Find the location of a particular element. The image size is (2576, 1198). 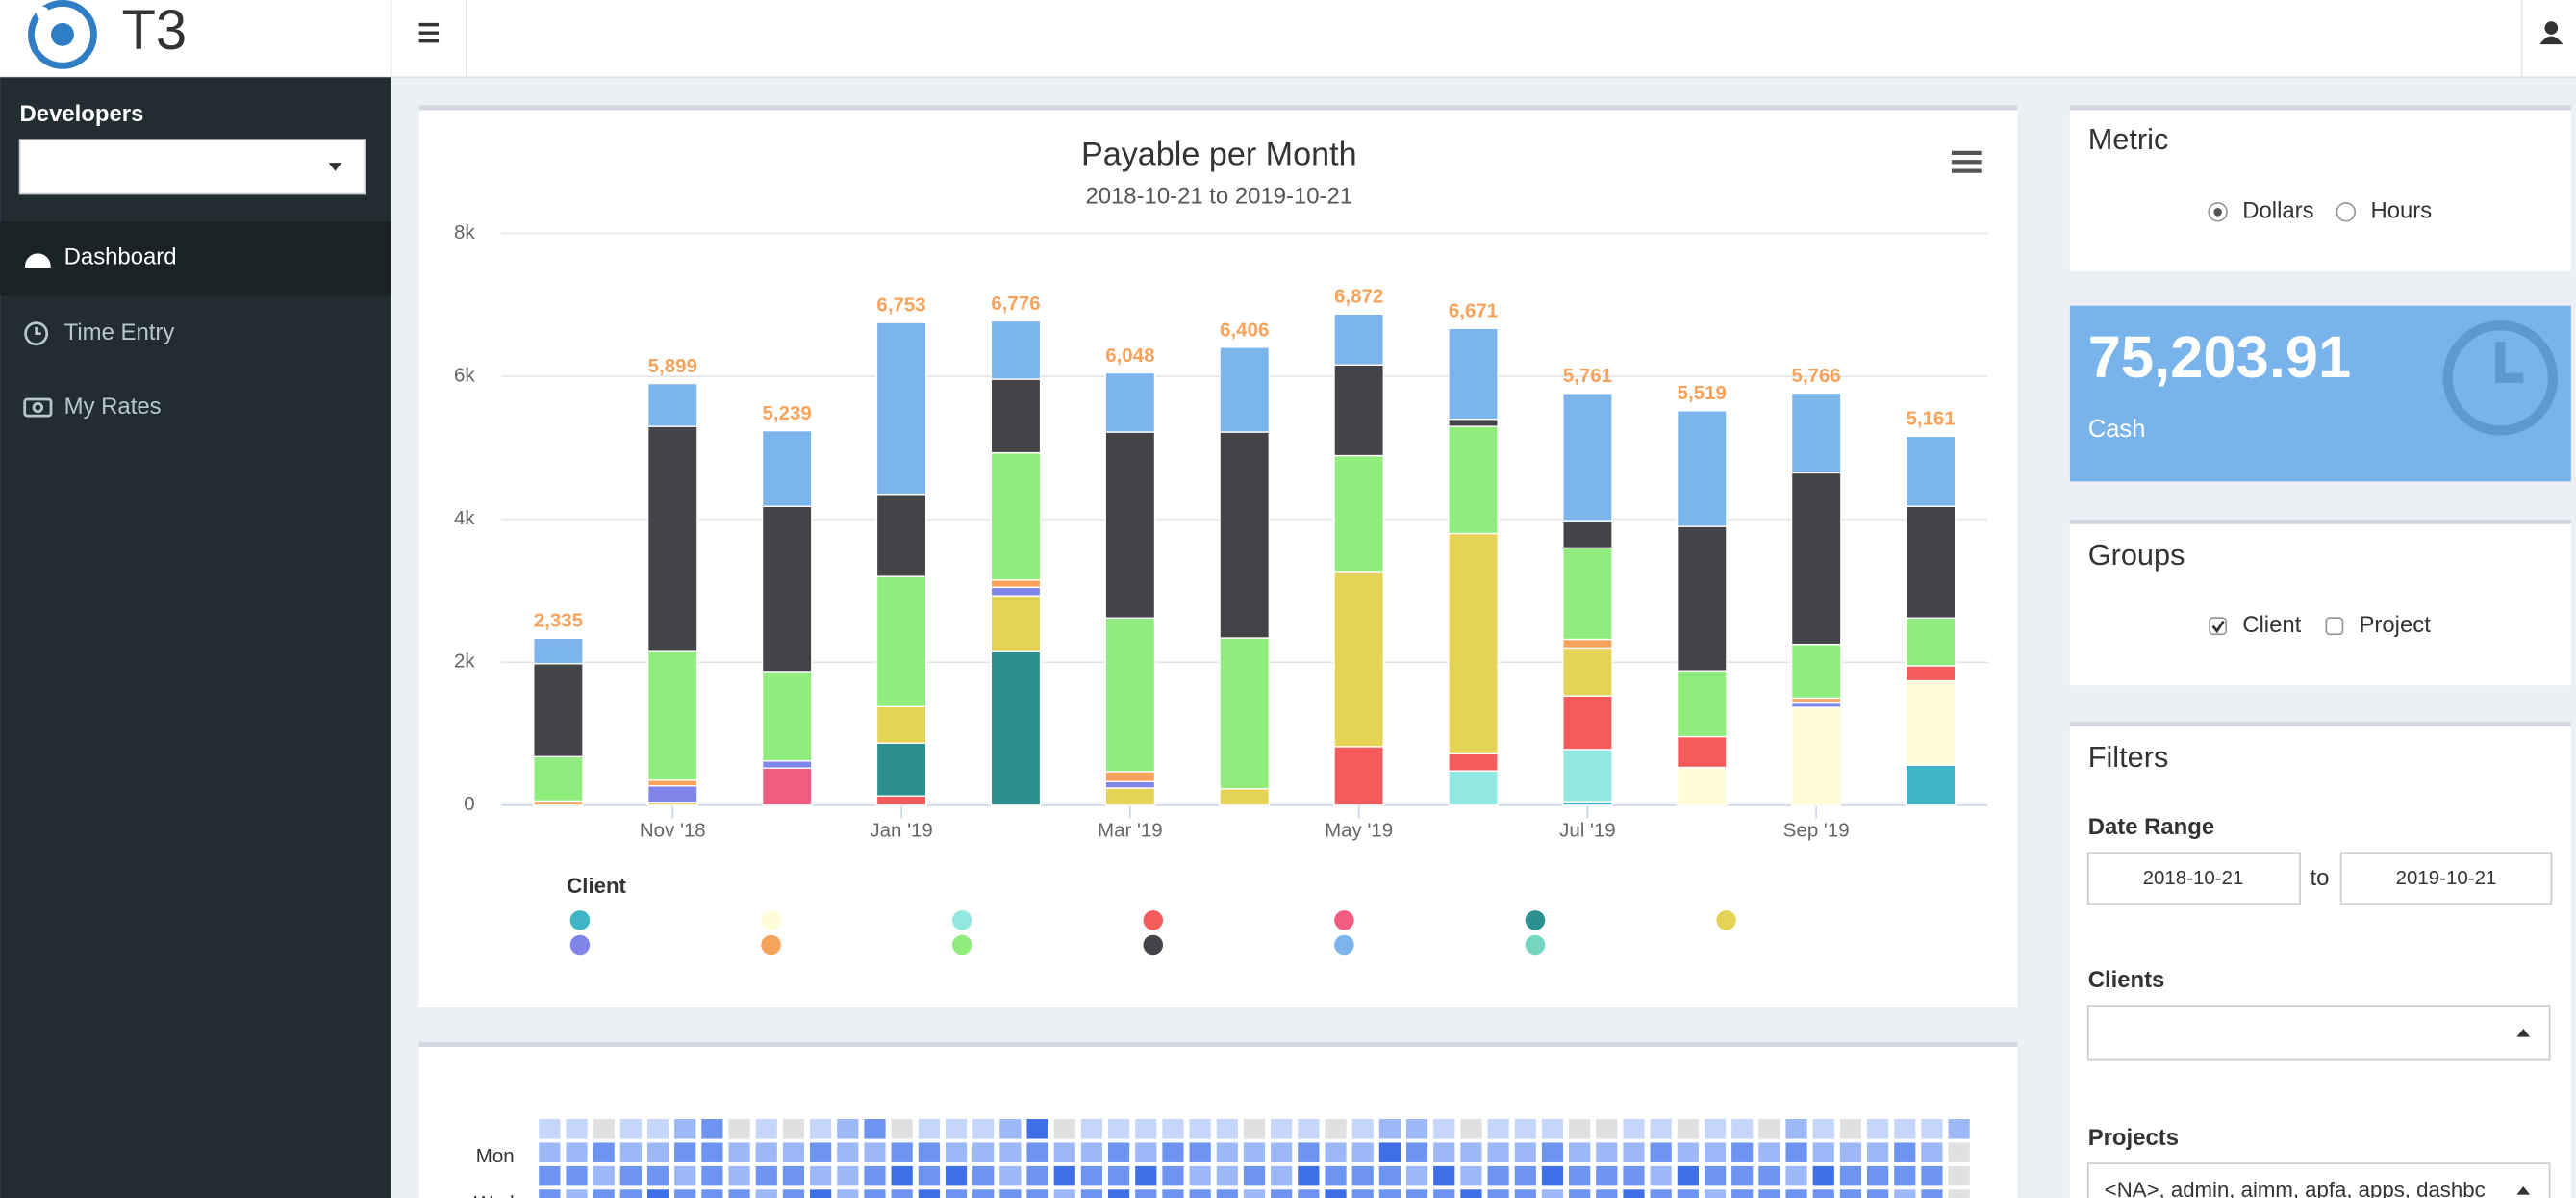

brand: T3 is located at coordinates (154, 31).